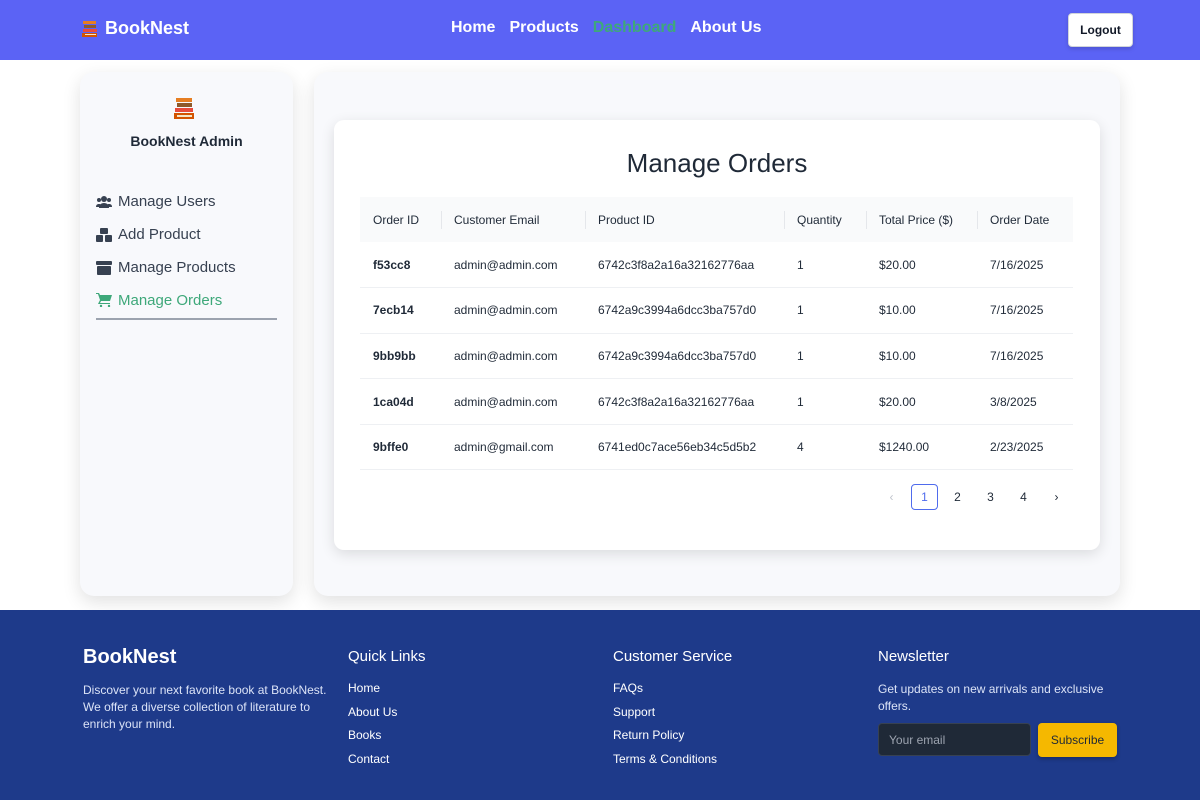 This screenshot has width=1200, height=800. I want to click on cell-order-id: 1ca04d, so click(393, 401).